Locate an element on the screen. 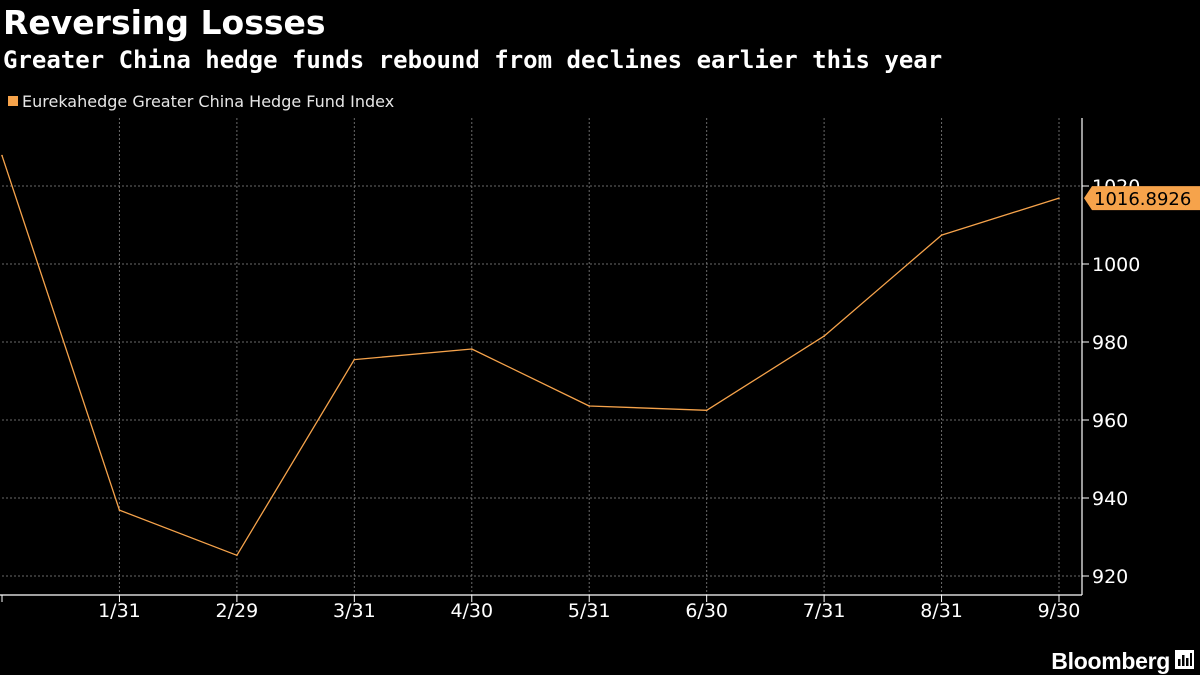 The width and height of the screenshot is (1200, 675). y-tick-label: 960 is located at coordinates (1110, 421).